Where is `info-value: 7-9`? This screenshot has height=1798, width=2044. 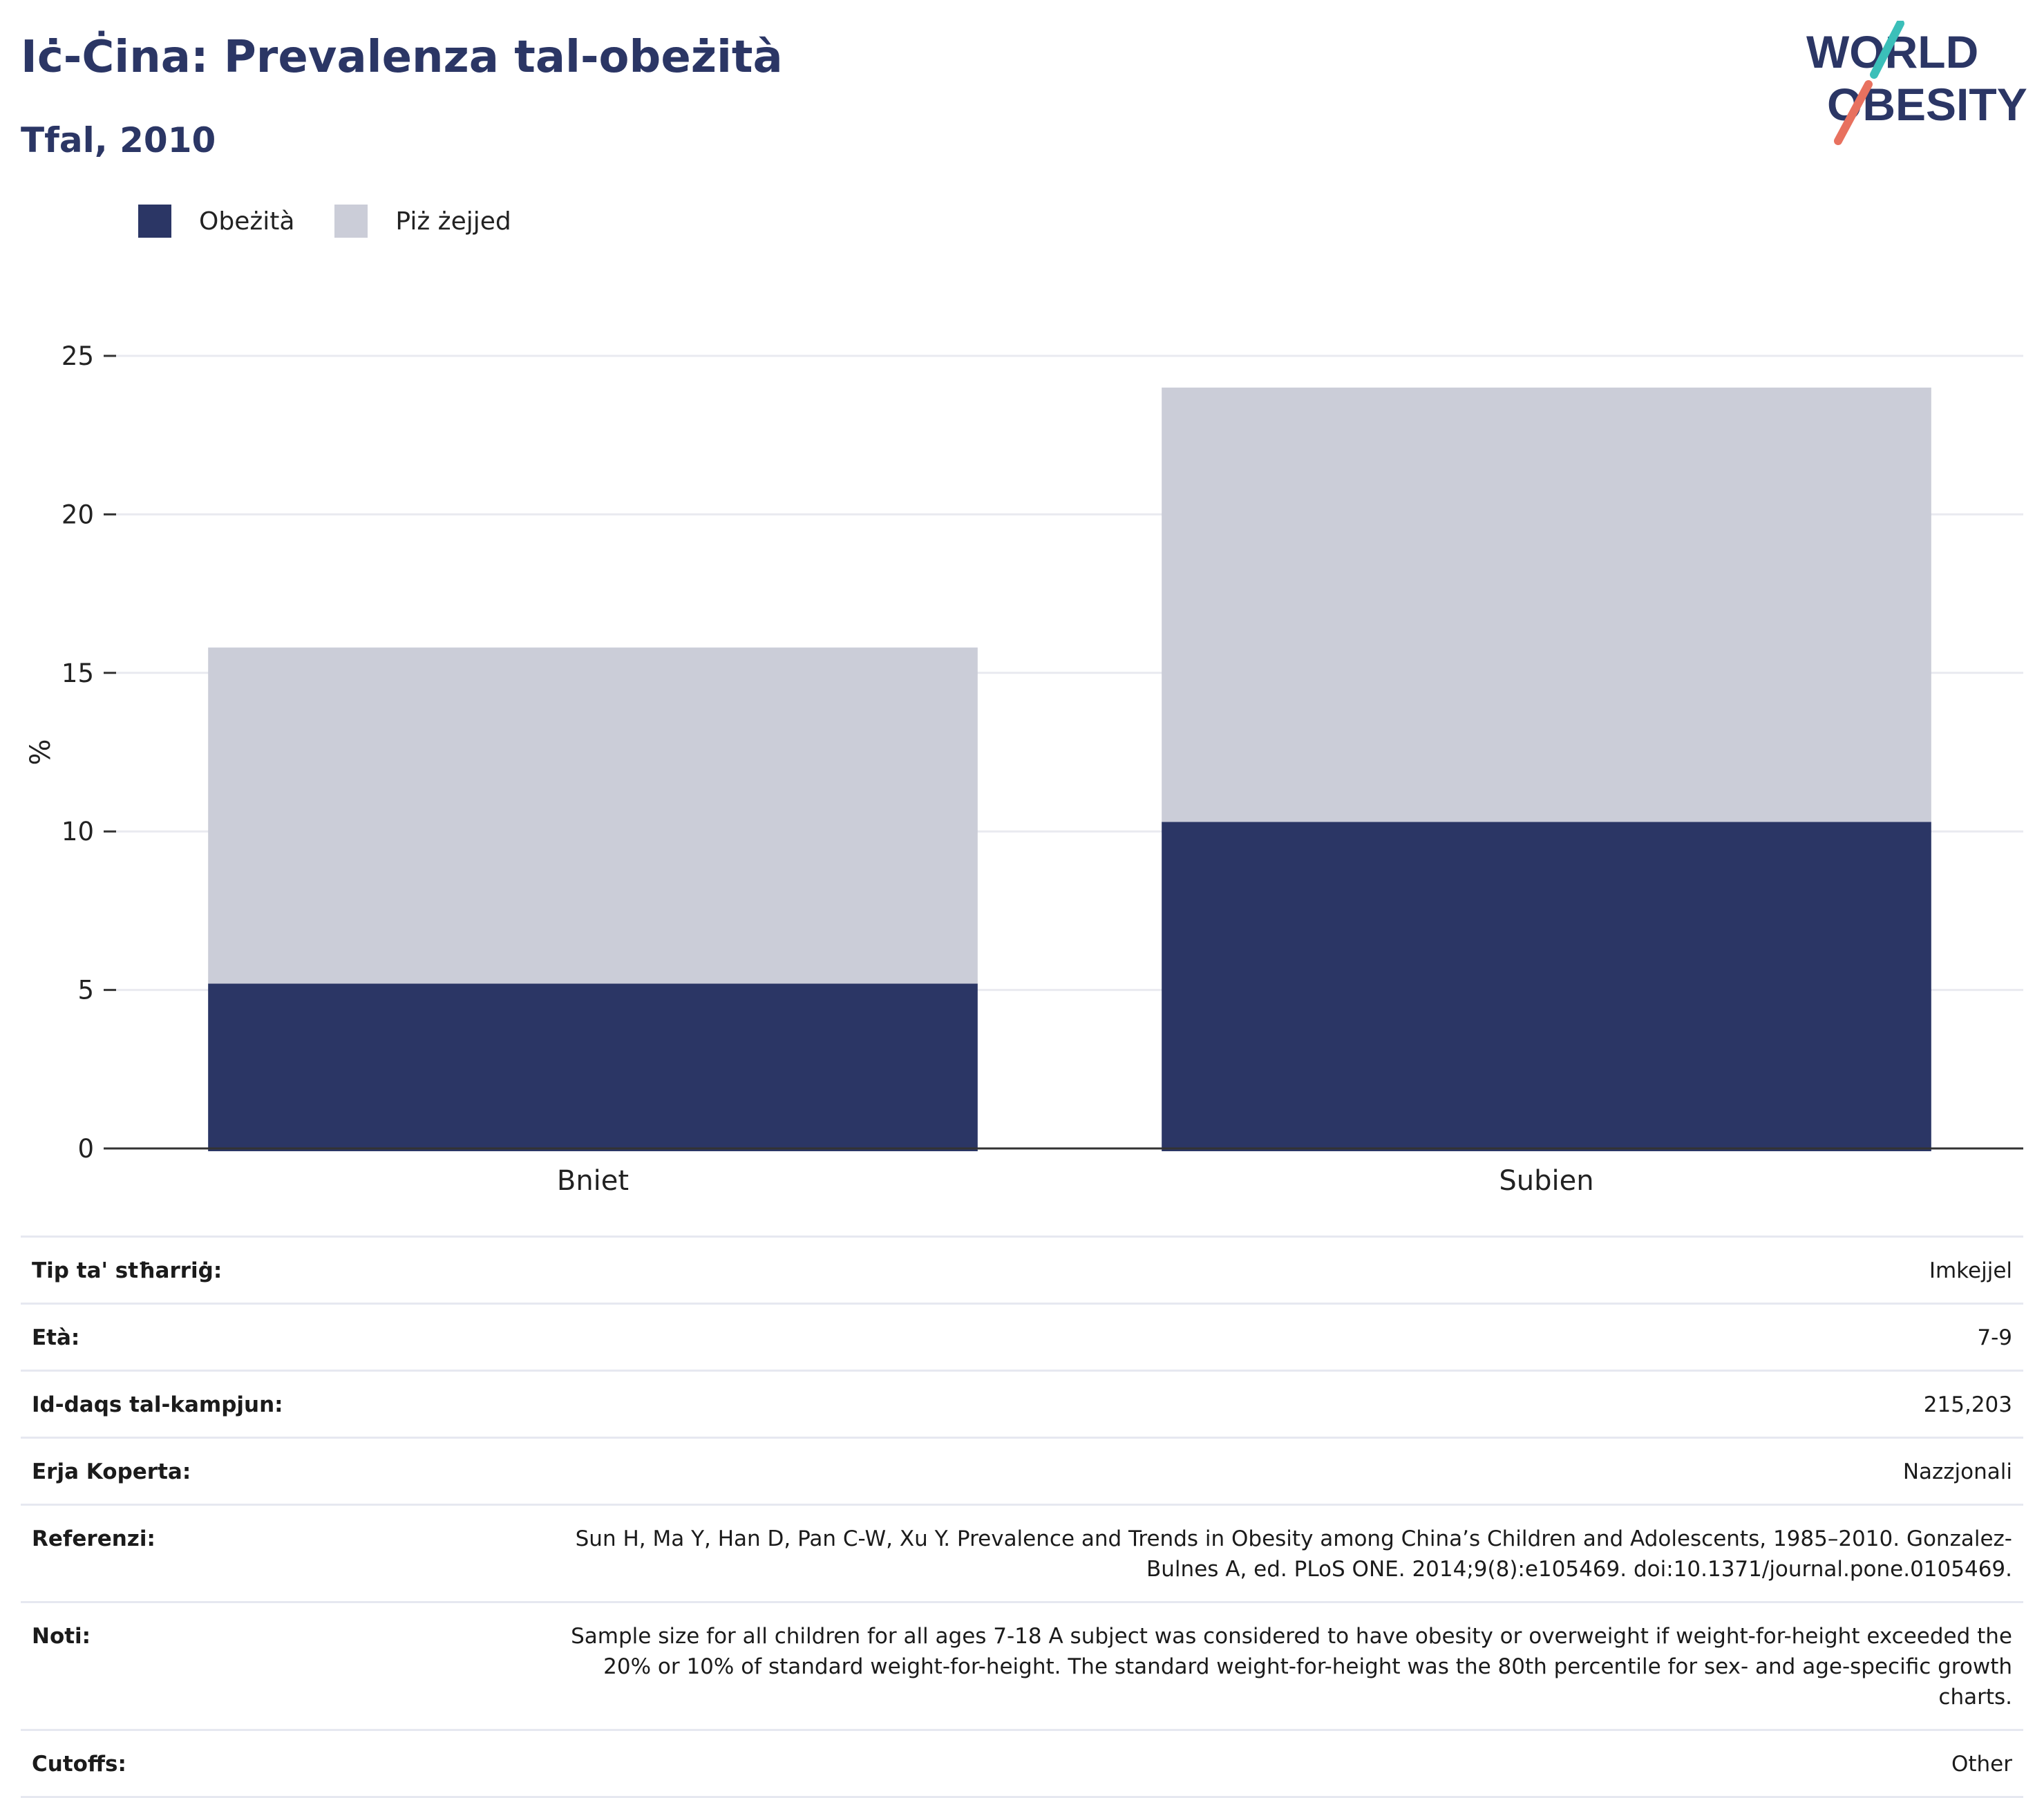
info-value: 7-9 is located at coordinates (1994, 1338).